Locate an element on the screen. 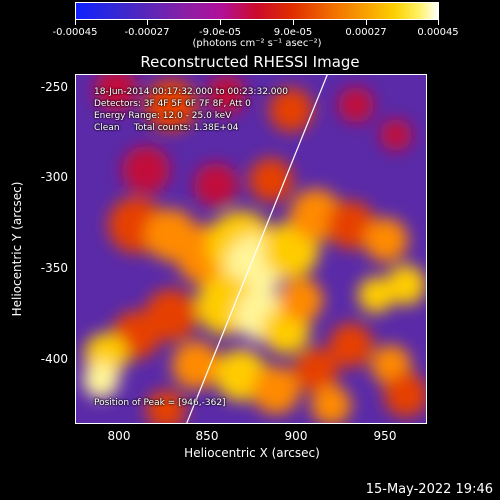  colorbar-tick-label: 0.00027 is located at coordinates (366, 32).